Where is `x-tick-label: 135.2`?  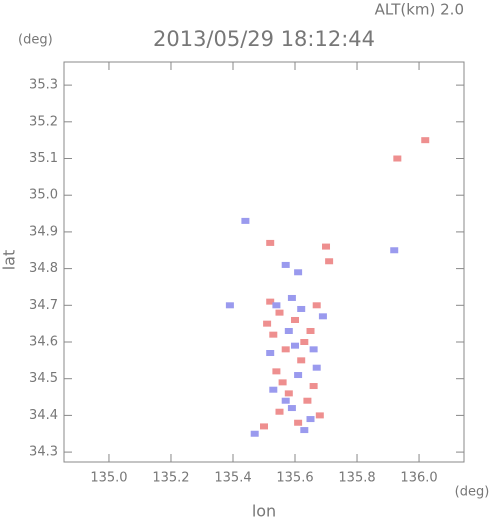
x-tick-label: 135.2 is located at coordinates (170, 478).